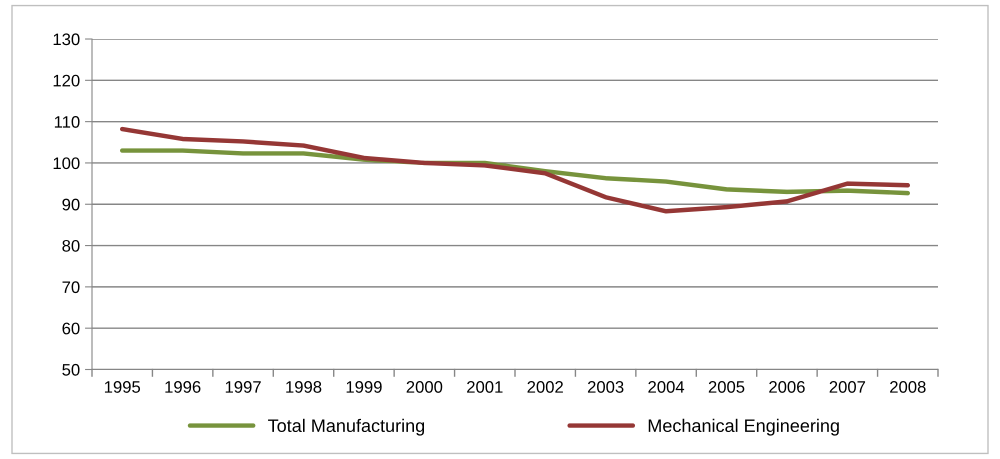 This screenshot has width=1000, height=459. I want to click on legend-label: Total Manufacturing, so click(346, 427).